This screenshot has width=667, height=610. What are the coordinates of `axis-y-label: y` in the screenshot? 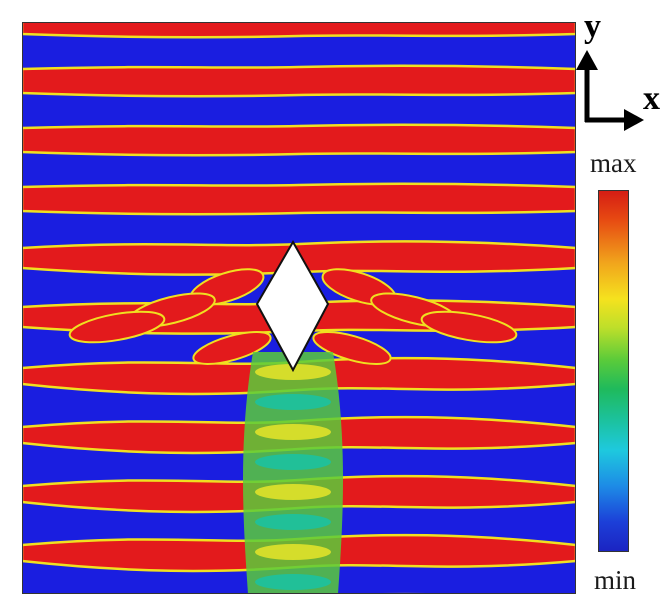 It's located at (592, 26).